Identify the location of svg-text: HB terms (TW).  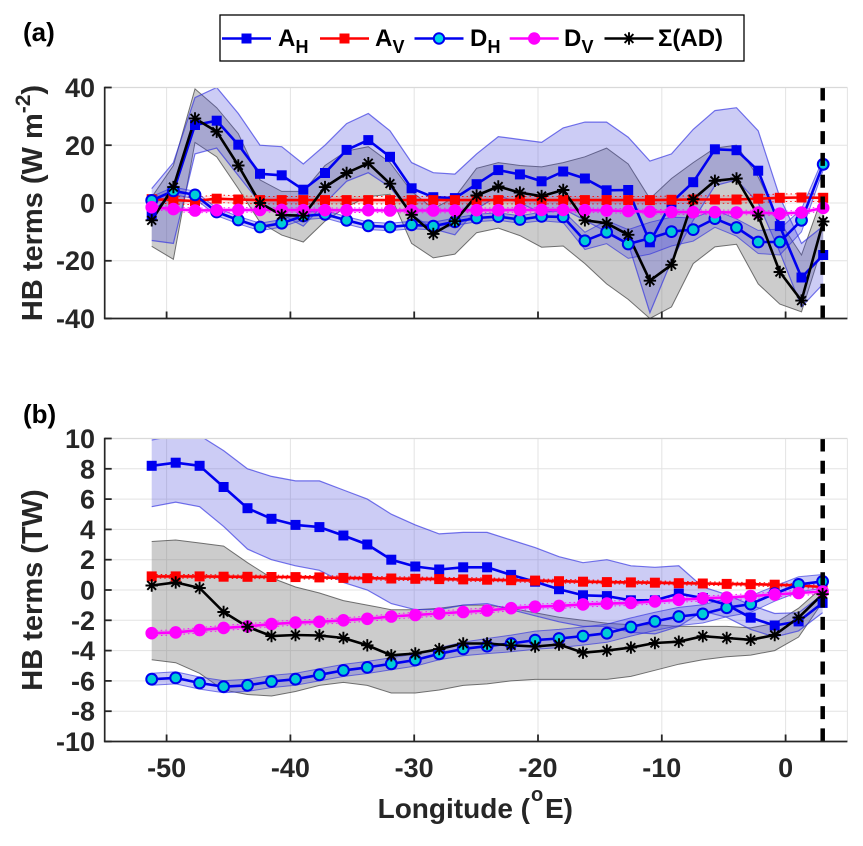
(33, 589).